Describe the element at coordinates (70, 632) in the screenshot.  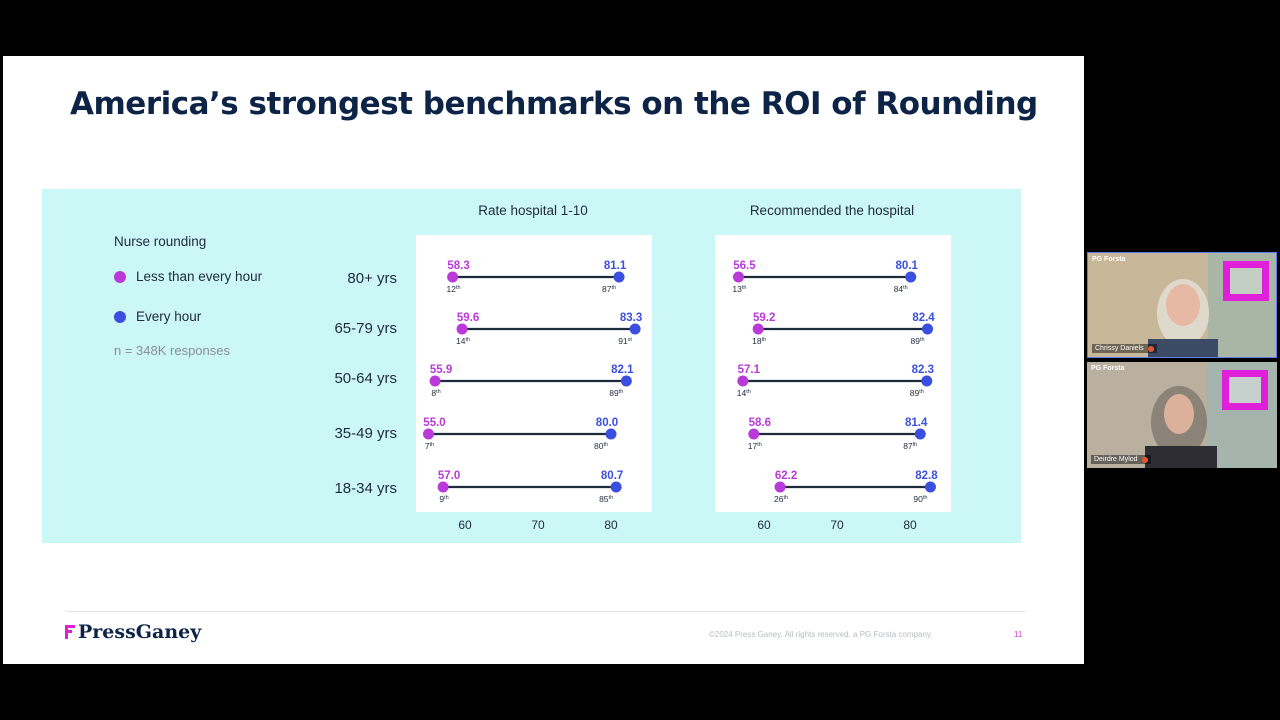
I see `pressganey-mark-icon` at that location.